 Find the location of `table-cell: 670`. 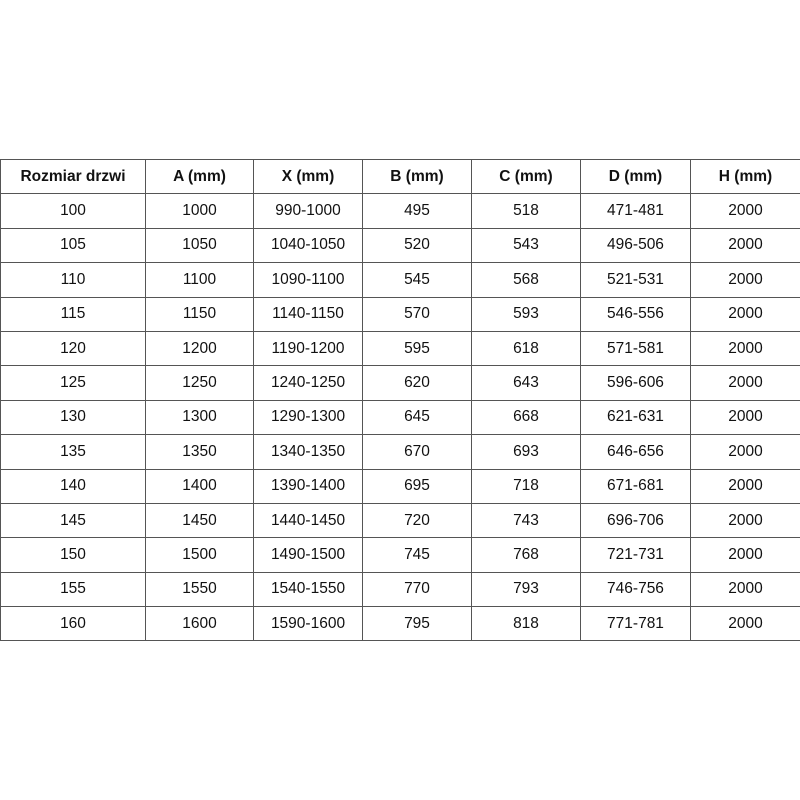

table-cell: 670 is located at coordinates (417, 452).